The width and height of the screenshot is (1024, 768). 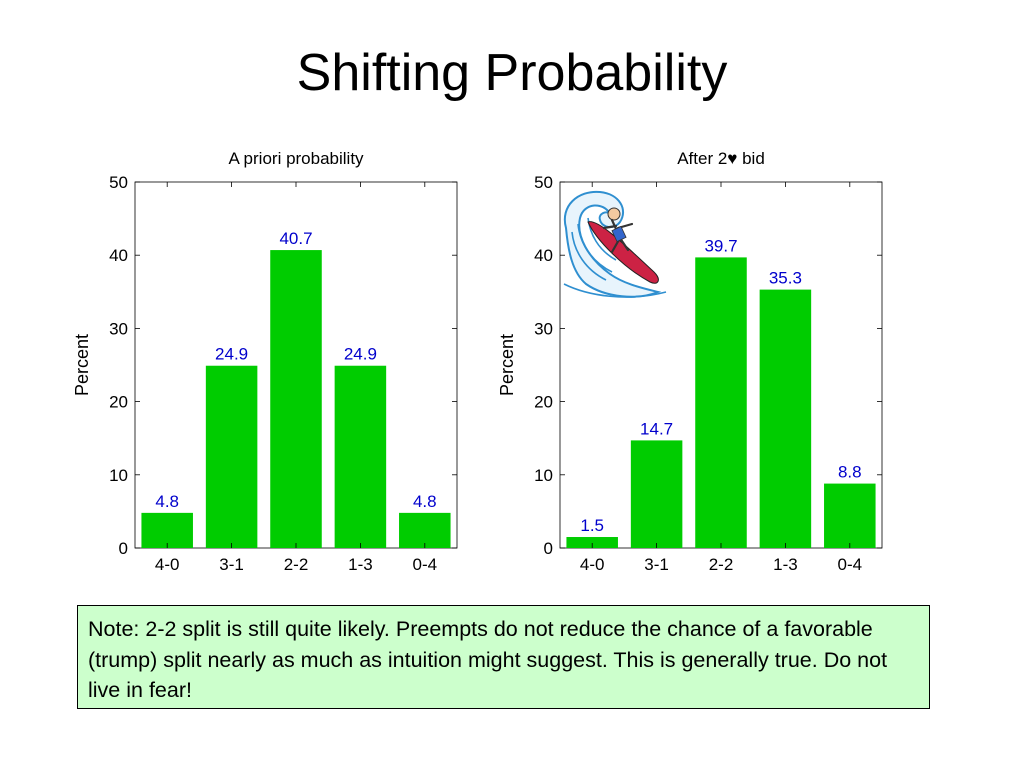 What do you see at coordinates (231, 564) in the screenshot?
I see `chart1-xtick-label: 3-1` at bounding box center [231, 564].